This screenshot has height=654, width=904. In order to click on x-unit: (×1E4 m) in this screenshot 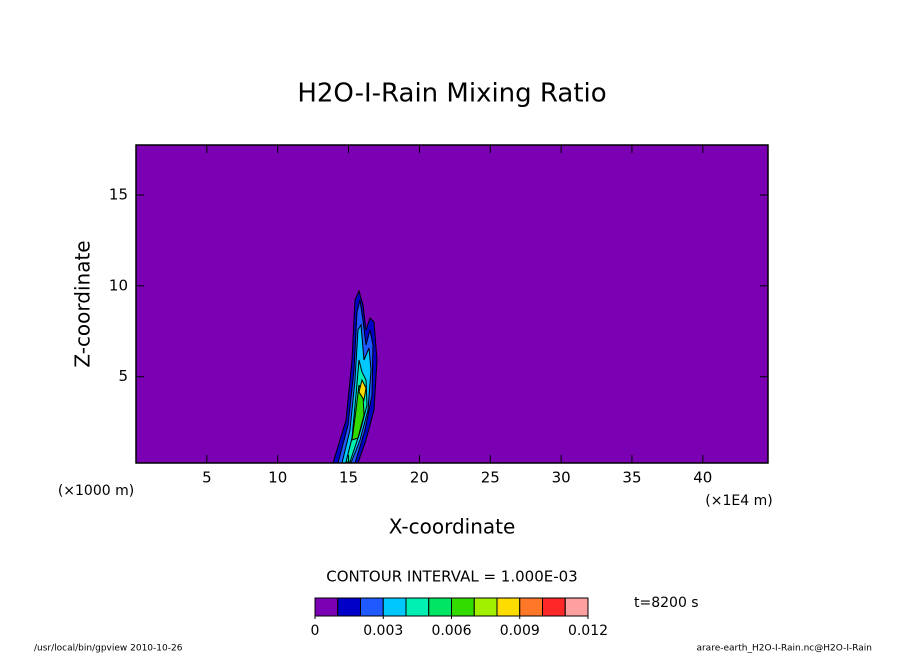, I will do `click(738, 501)`.